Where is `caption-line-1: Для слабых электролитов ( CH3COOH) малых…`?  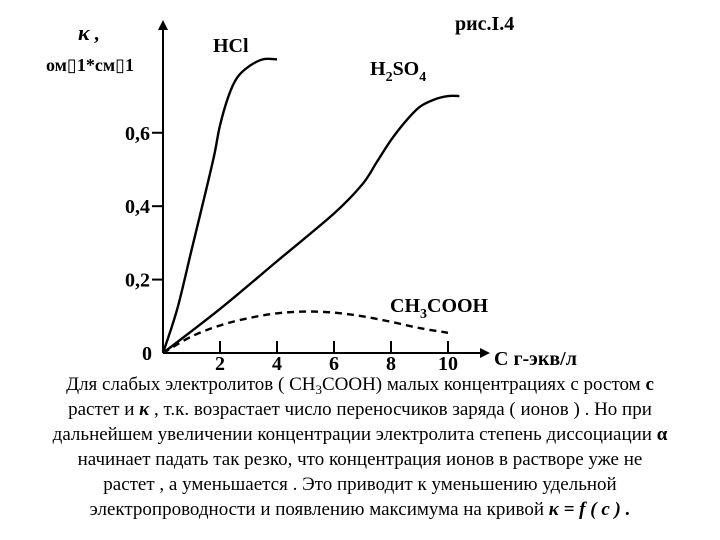 caption-line-1: Для слабых электролитов ( CH3COOH) малых… is located at coordinates (360, 385).